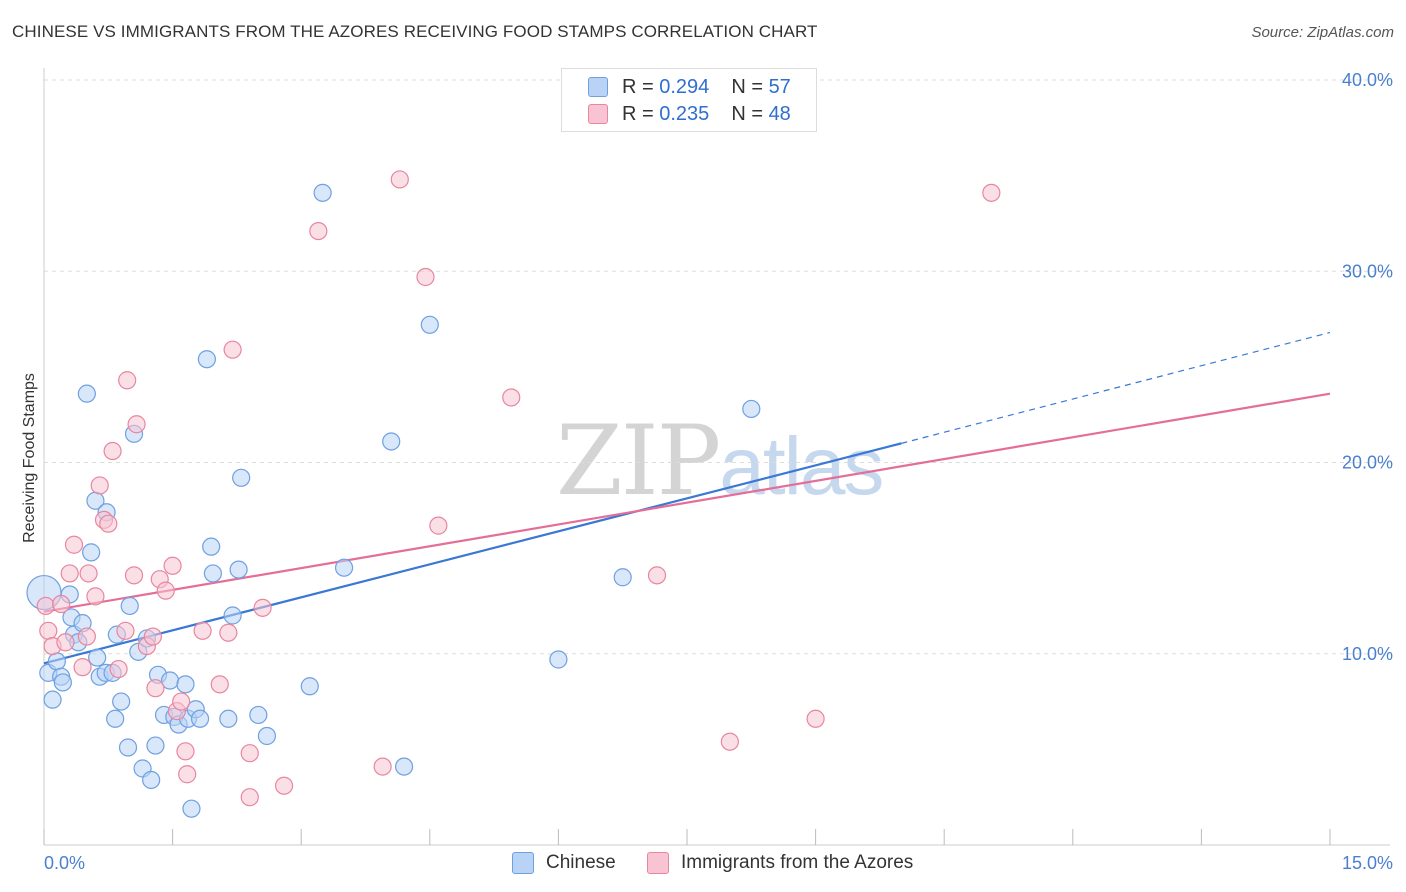  What do you see at coordinates (1367, 863) in the screenshot?
I see `x-tick-label: 15.0%` at bounding box center [1367, 863].